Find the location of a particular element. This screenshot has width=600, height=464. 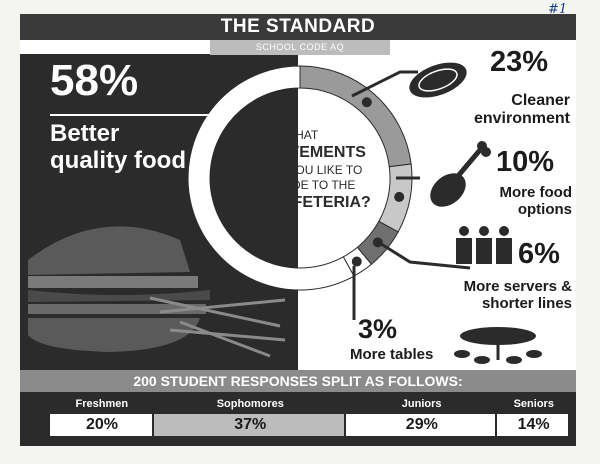

question-line-2: IMPROVEMENTS is located at coordinates (301, 152).